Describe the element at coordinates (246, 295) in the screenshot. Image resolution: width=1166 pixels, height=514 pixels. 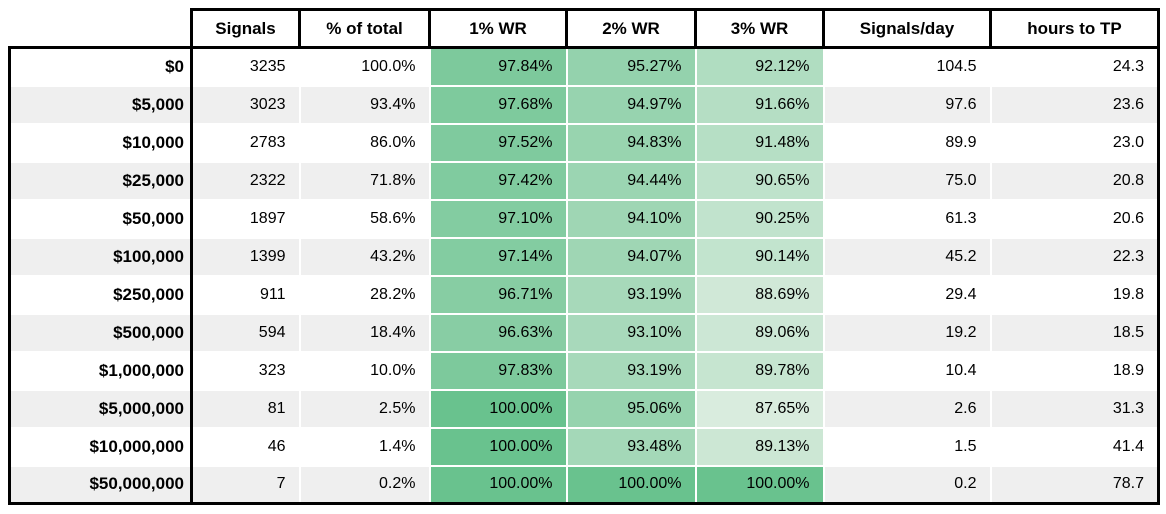
I see `cell-signals: 911` at that location.